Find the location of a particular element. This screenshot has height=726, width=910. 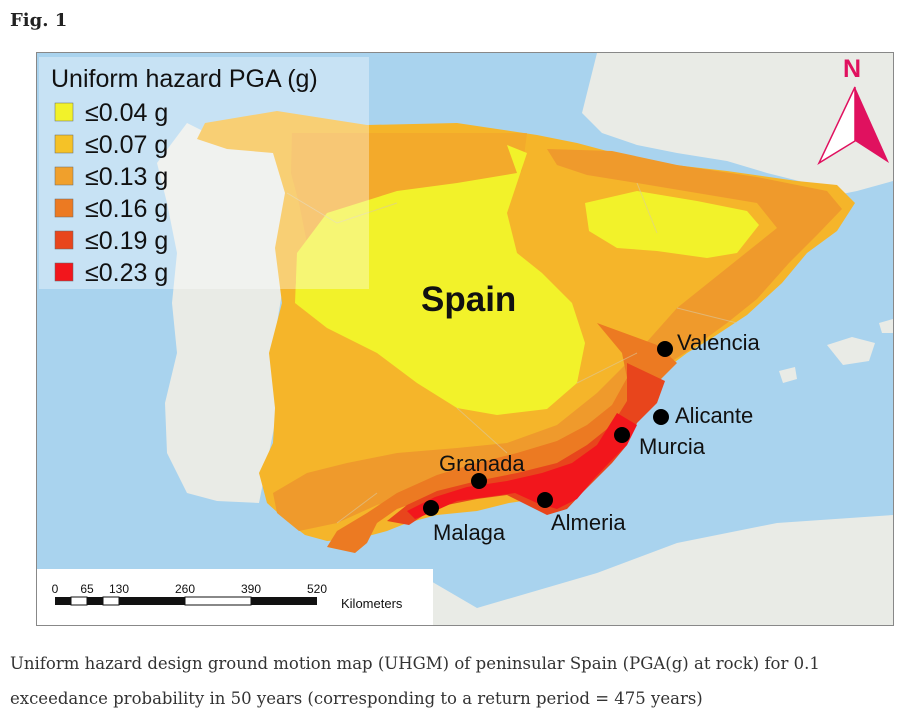

scale-unit: Kilometers is located at coordinates (372, 603).